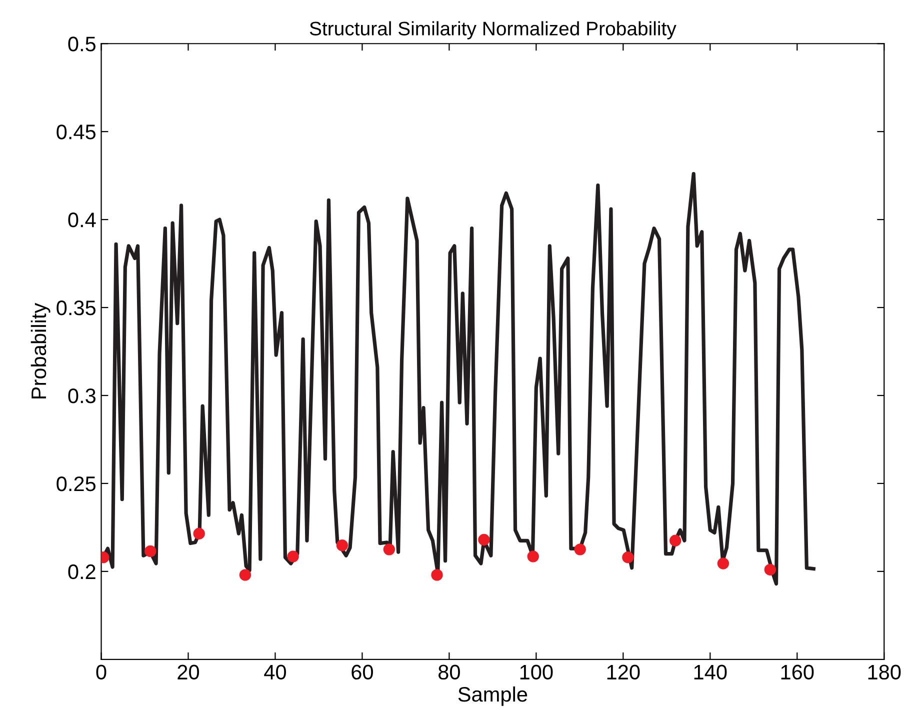 Image resolution: width=904 pixels, height=727 pixels. I want to click on chart-title: Structural Similarity Normalized Probability, so click(493, 30).